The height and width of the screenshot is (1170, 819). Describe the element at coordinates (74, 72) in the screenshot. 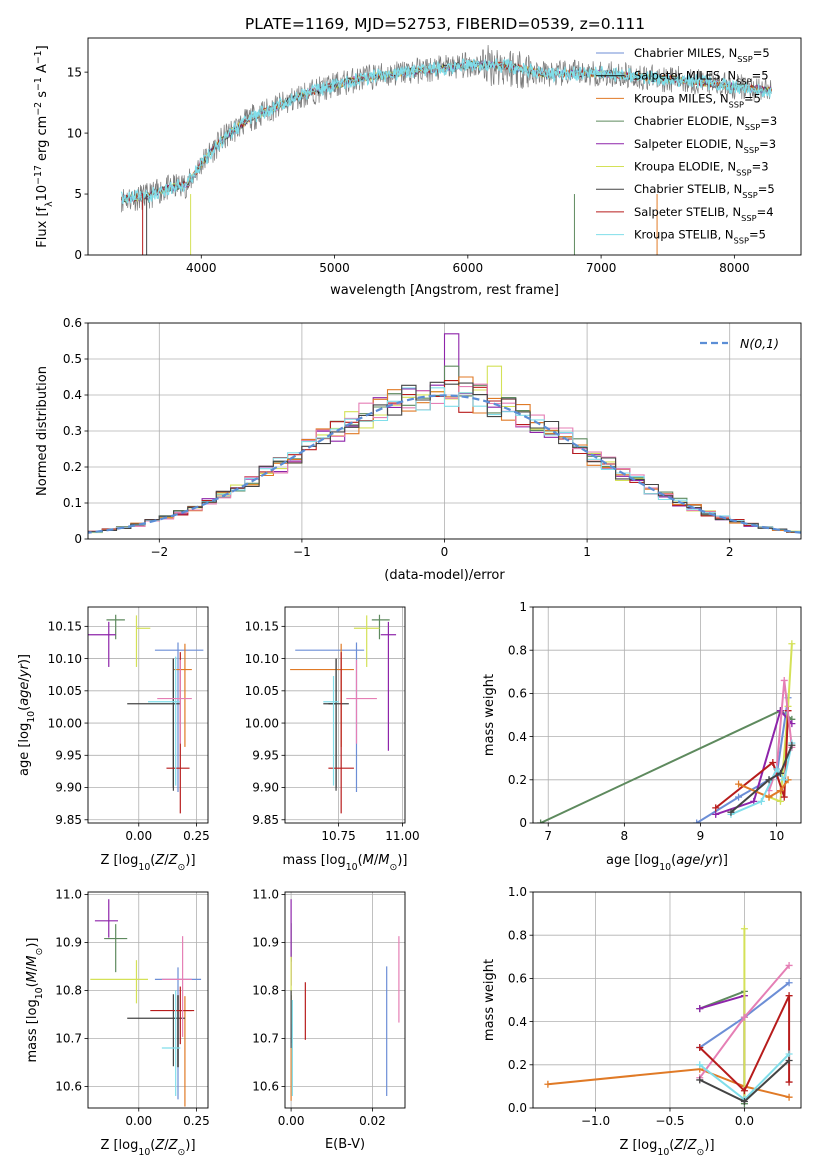

I see `y-tick-label: 15` at that location.